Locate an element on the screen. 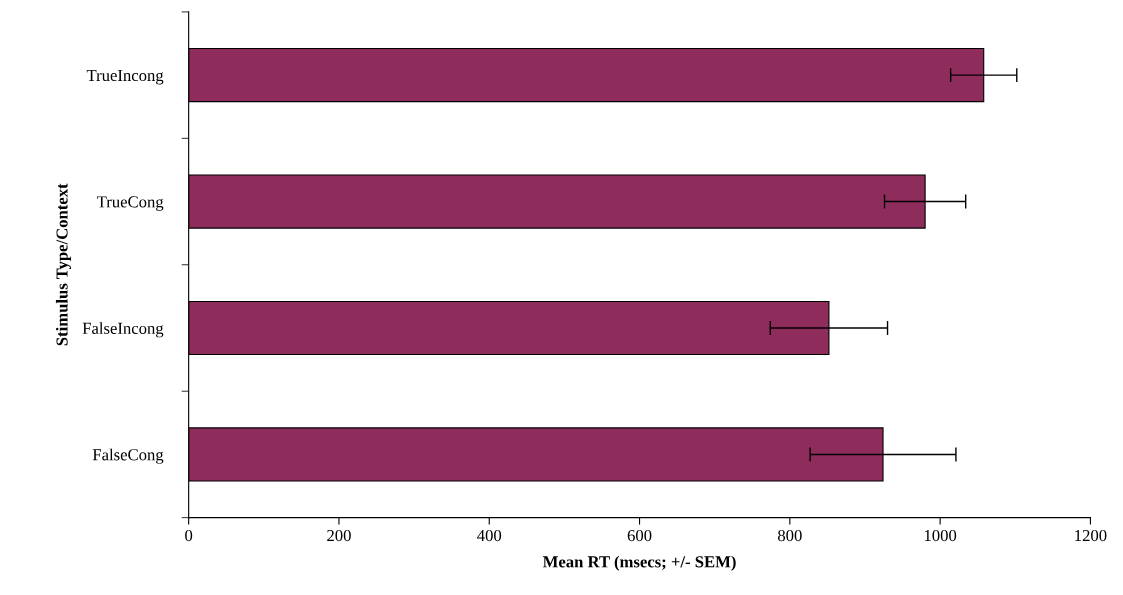 Image resolution: width=1123 pixels, height=595 pixels. y-tick-label: TrueIncong is located at coordinates (125, 77).